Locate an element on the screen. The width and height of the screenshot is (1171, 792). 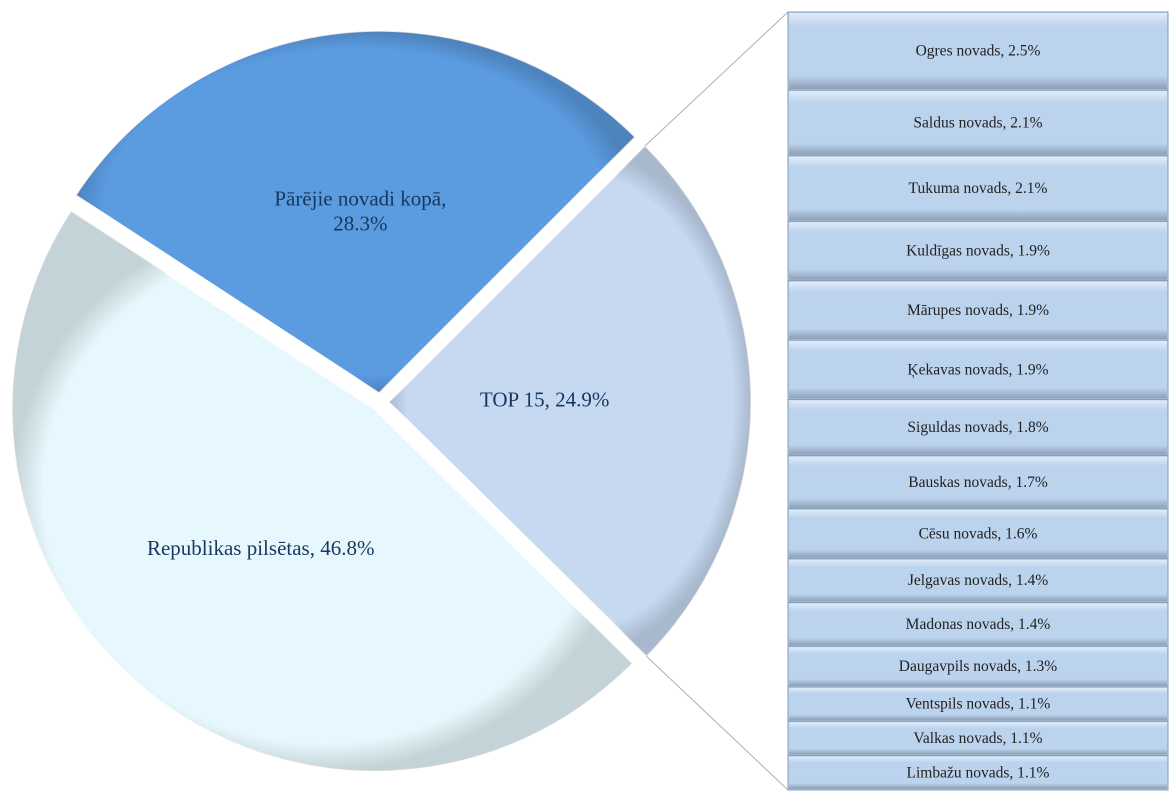
bar-label: Tukuma novads, 2.1% is located at coordinates (978, 188).